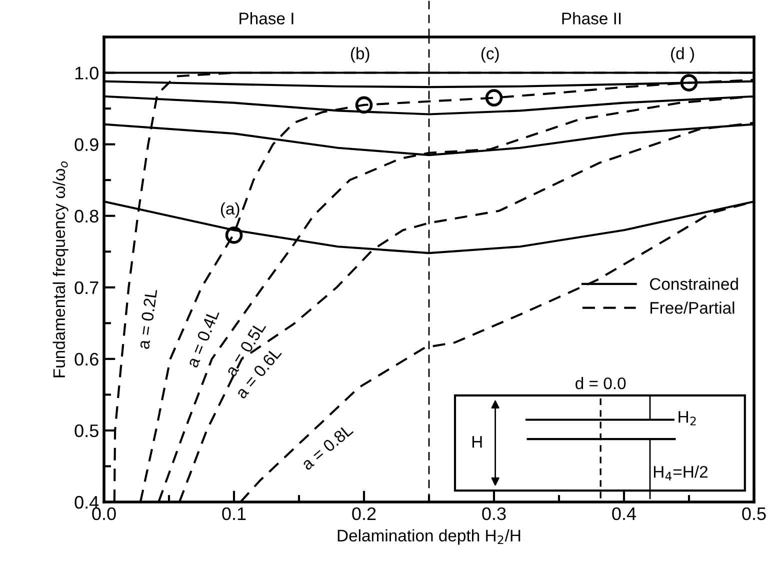 This screenshot has width=772, height=579. Describe the element at coordinates (477, 442) in the screenshot. I see `annotation: H` at that location.